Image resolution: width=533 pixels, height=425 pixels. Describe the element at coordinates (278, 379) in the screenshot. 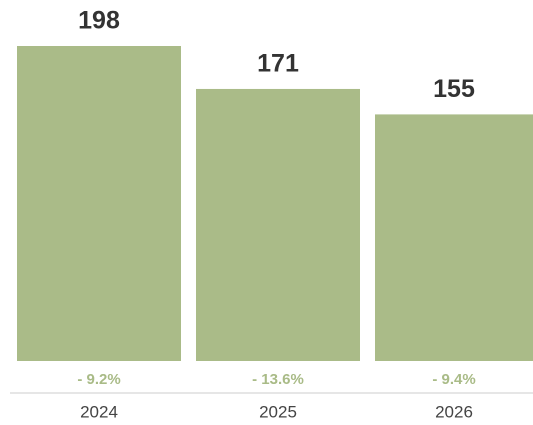

I see `change-label: - 13.6%` at that location.